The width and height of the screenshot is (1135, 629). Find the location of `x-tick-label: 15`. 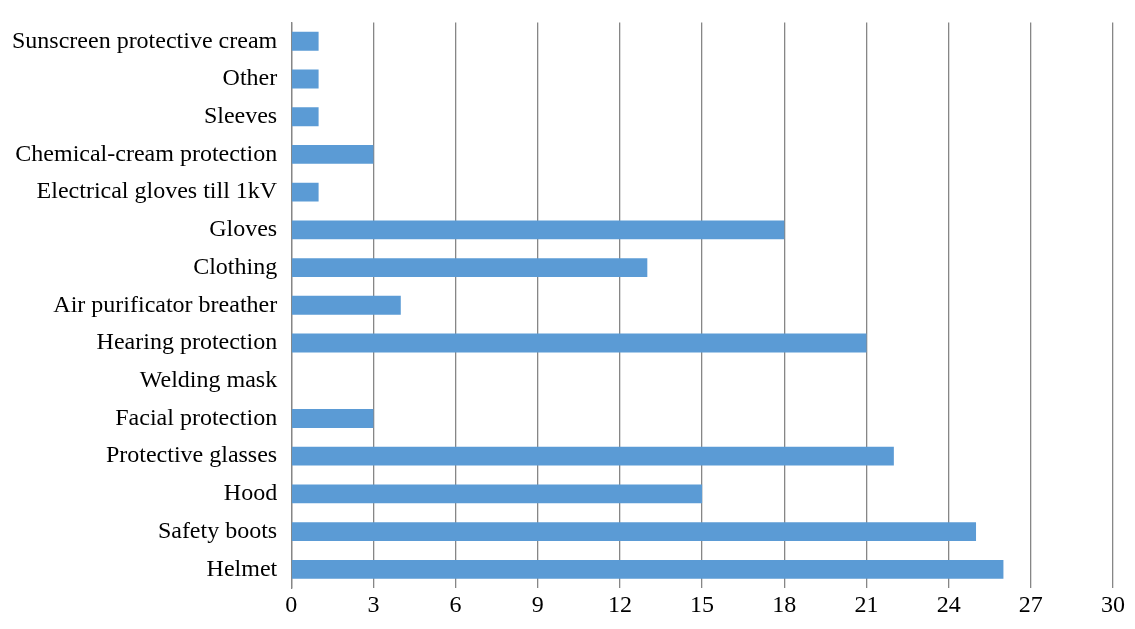

x-tick-label: 15 is located at coordinates (702, 603).